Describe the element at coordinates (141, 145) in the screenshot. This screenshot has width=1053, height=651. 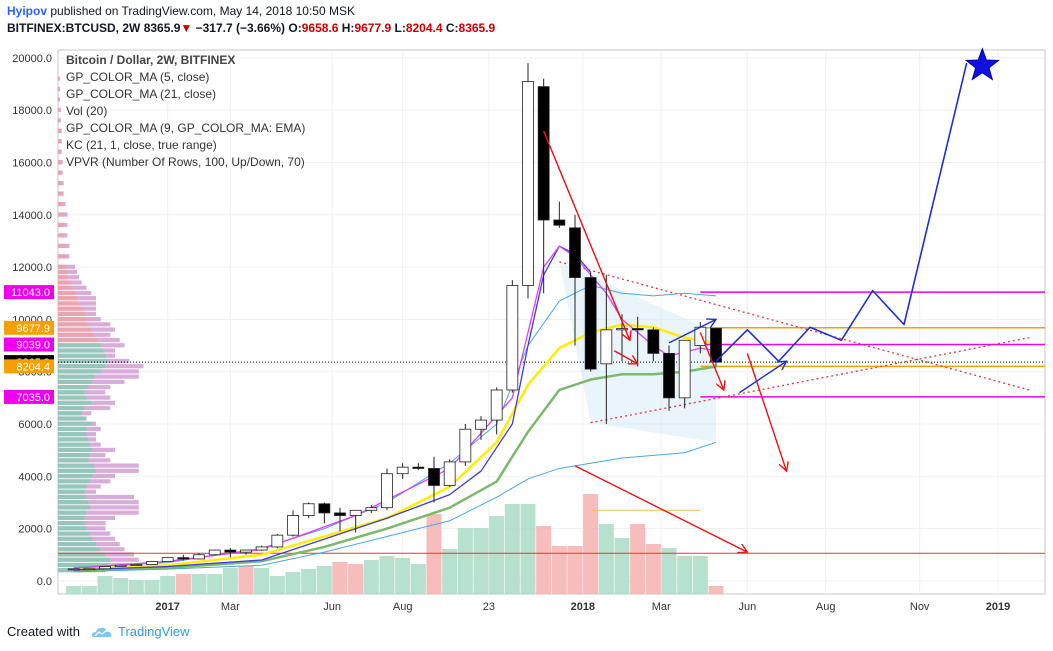
I see `indicator-kc: KC (21, 1, close, true range)` at that location.